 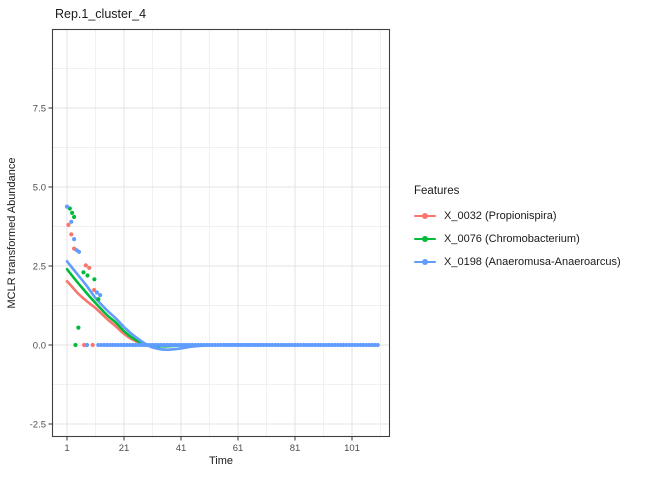 I want to click on x-tick-label: 61, so click(x=238, y=448).